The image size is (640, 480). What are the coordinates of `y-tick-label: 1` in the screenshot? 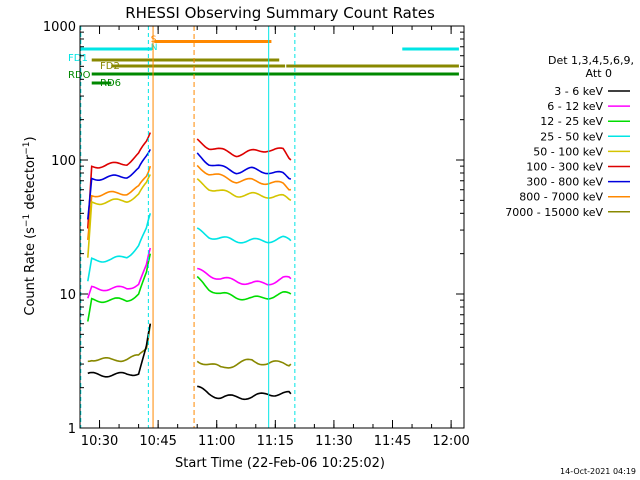 It's located at (72, 429).